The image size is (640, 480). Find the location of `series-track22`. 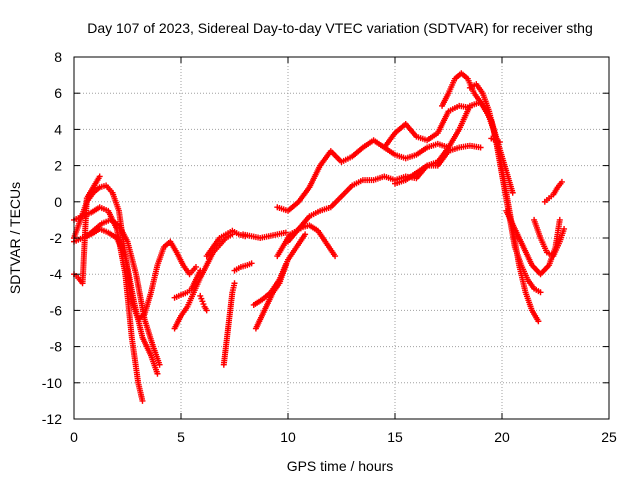

series-track22 is located at coordinates (495, 140).